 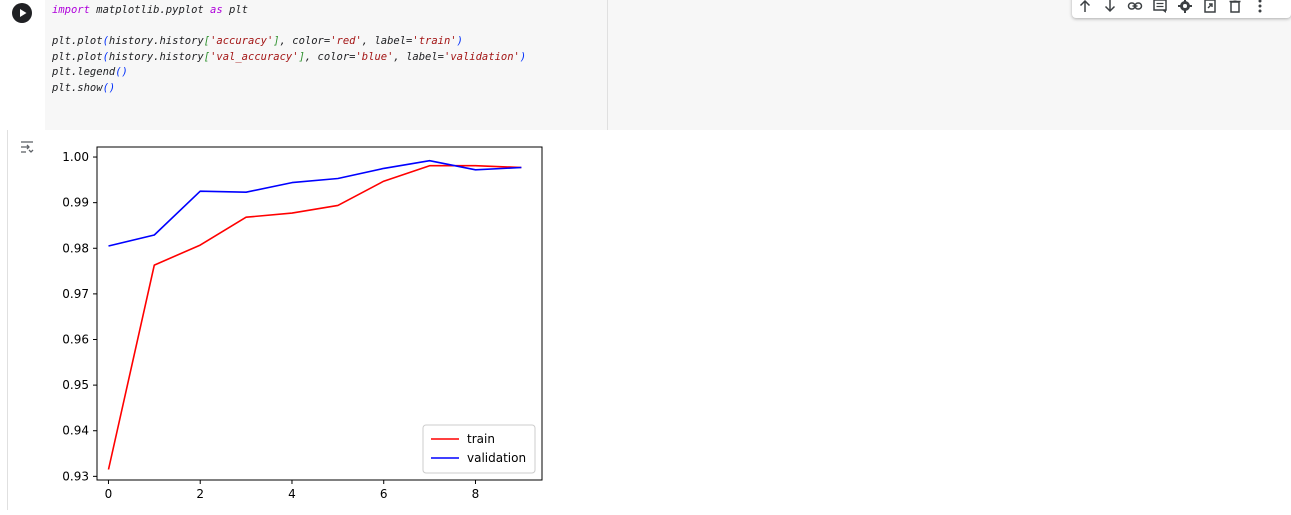 I want to click on more-icon, so click(x=1259, y=7).